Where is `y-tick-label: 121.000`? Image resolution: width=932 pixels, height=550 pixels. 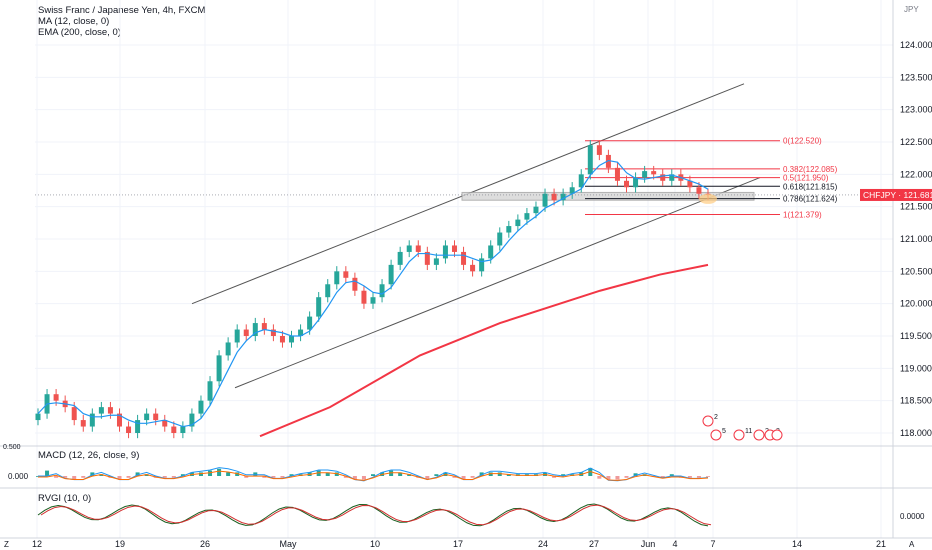
y-tick-label: 121.000 is located at coordinates (916, 239).